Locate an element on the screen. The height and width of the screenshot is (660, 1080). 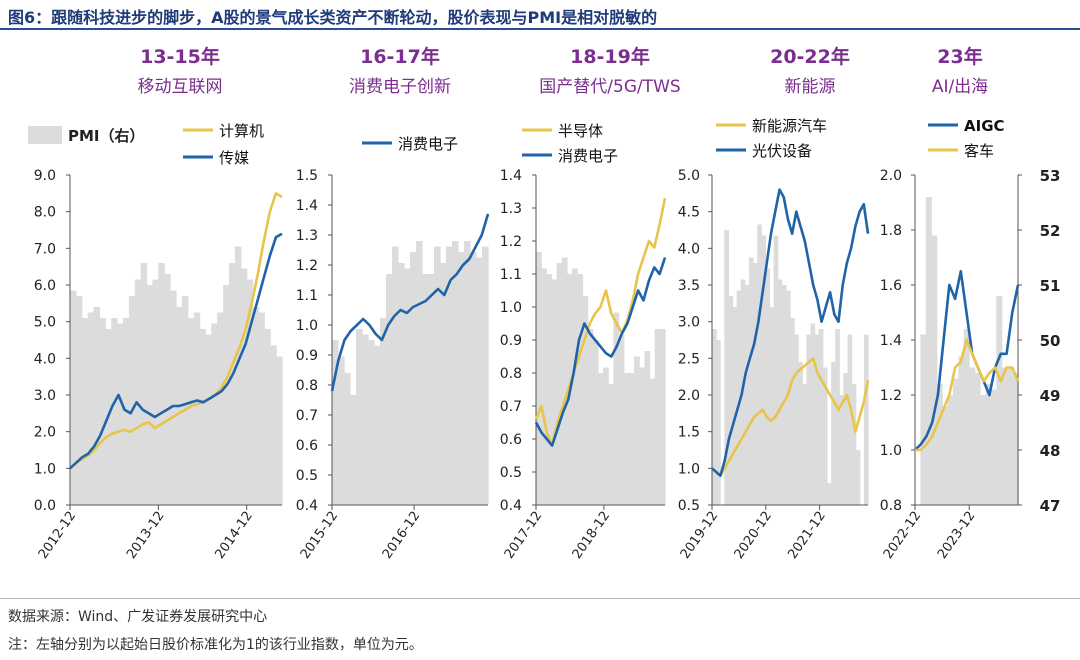
y-tick-label-p1-0: 9.0 is located at coordinates (45, 176).